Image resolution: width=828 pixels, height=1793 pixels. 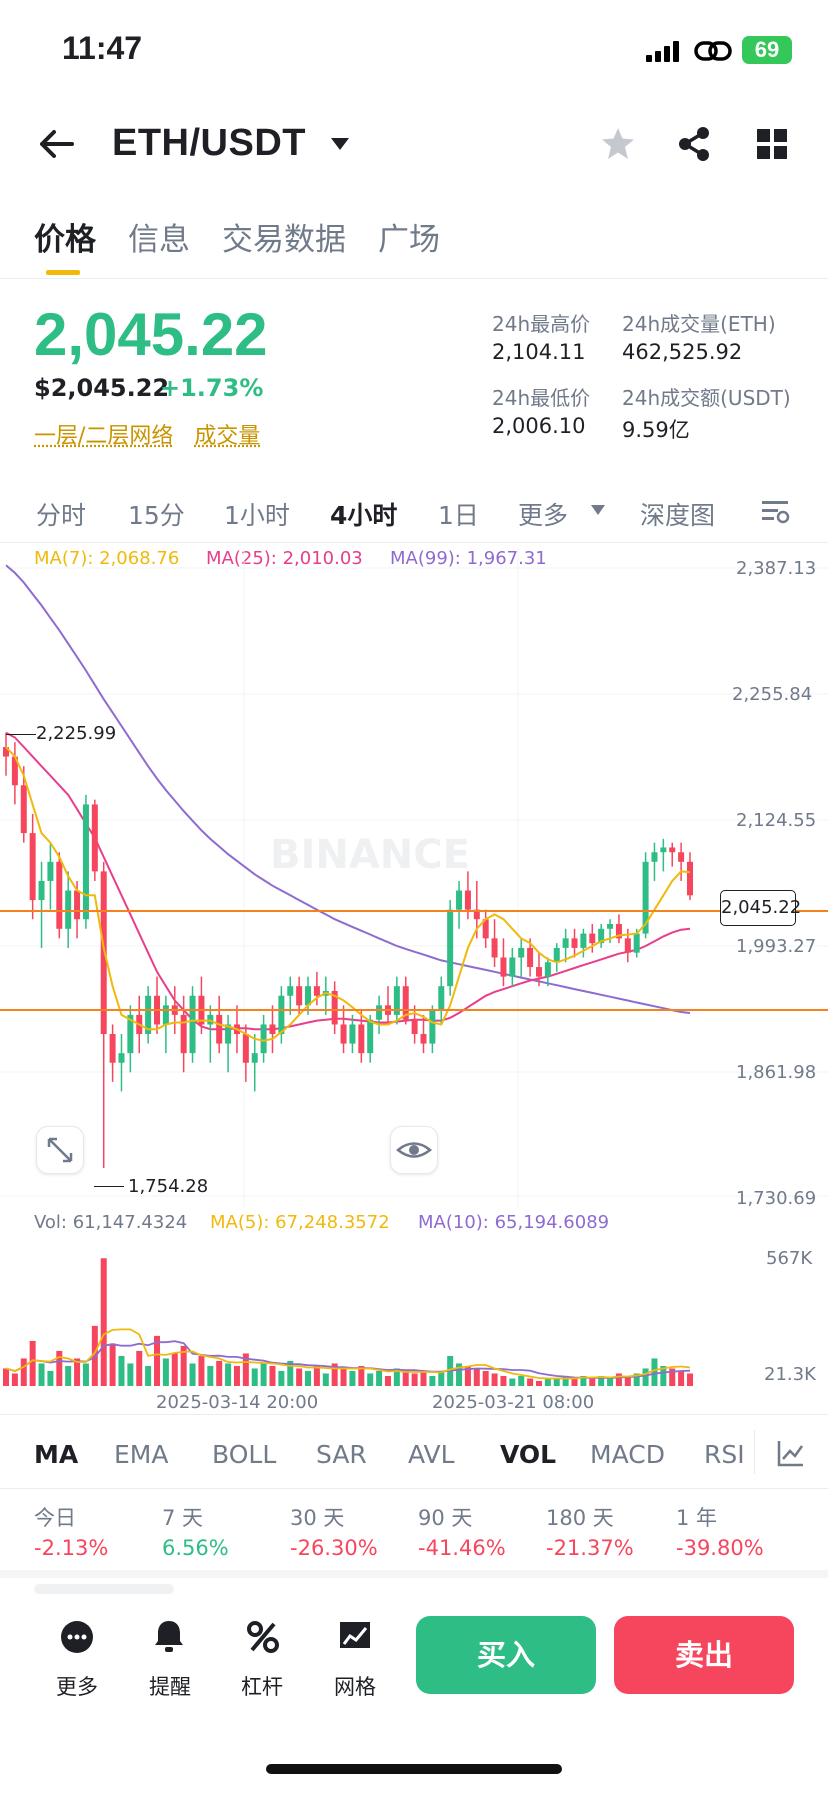 What do you see at coordinates (56, 1454) in the screenshot?
I see `indicator-ma: MA` at bounding box center [56, 1454].